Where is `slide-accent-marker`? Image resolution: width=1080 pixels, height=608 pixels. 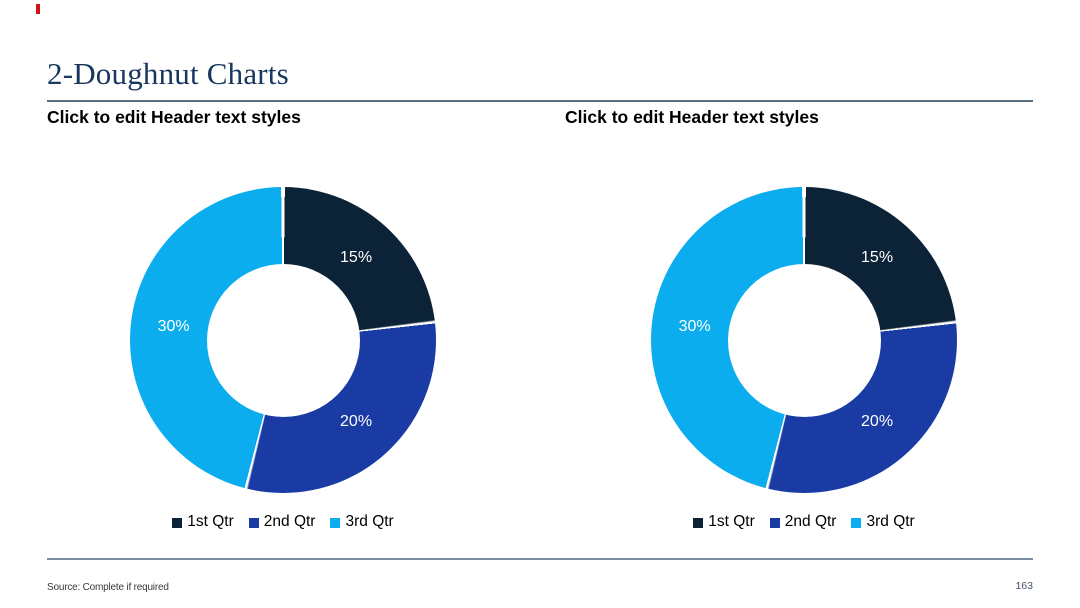 slide-accent-marker is located at coordinates (38, 9).